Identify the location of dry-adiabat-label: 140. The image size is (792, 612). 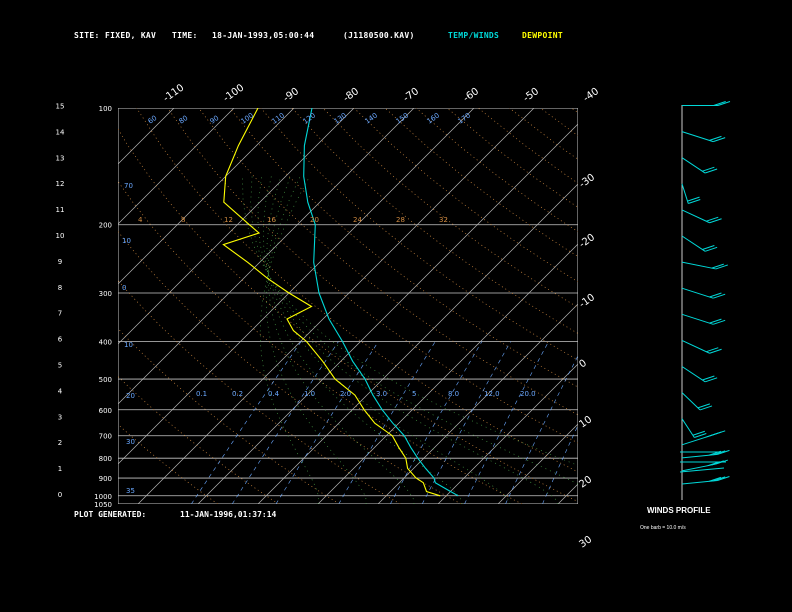
(372, 118).